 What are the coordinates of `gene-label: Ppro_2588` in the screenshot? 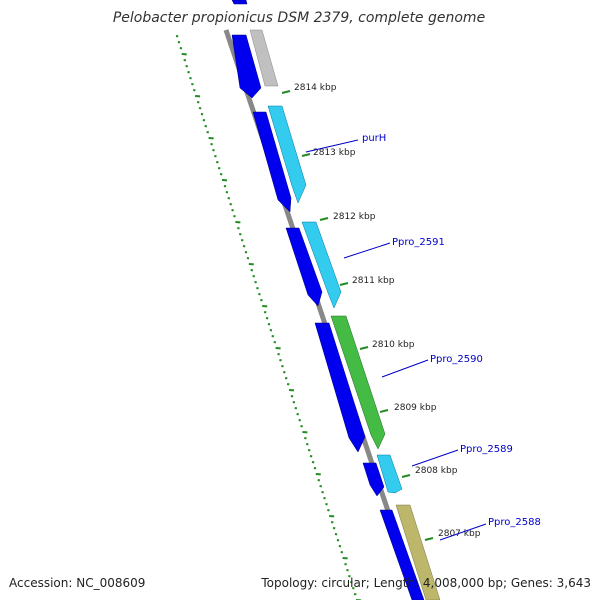 It's located at (514, 522).